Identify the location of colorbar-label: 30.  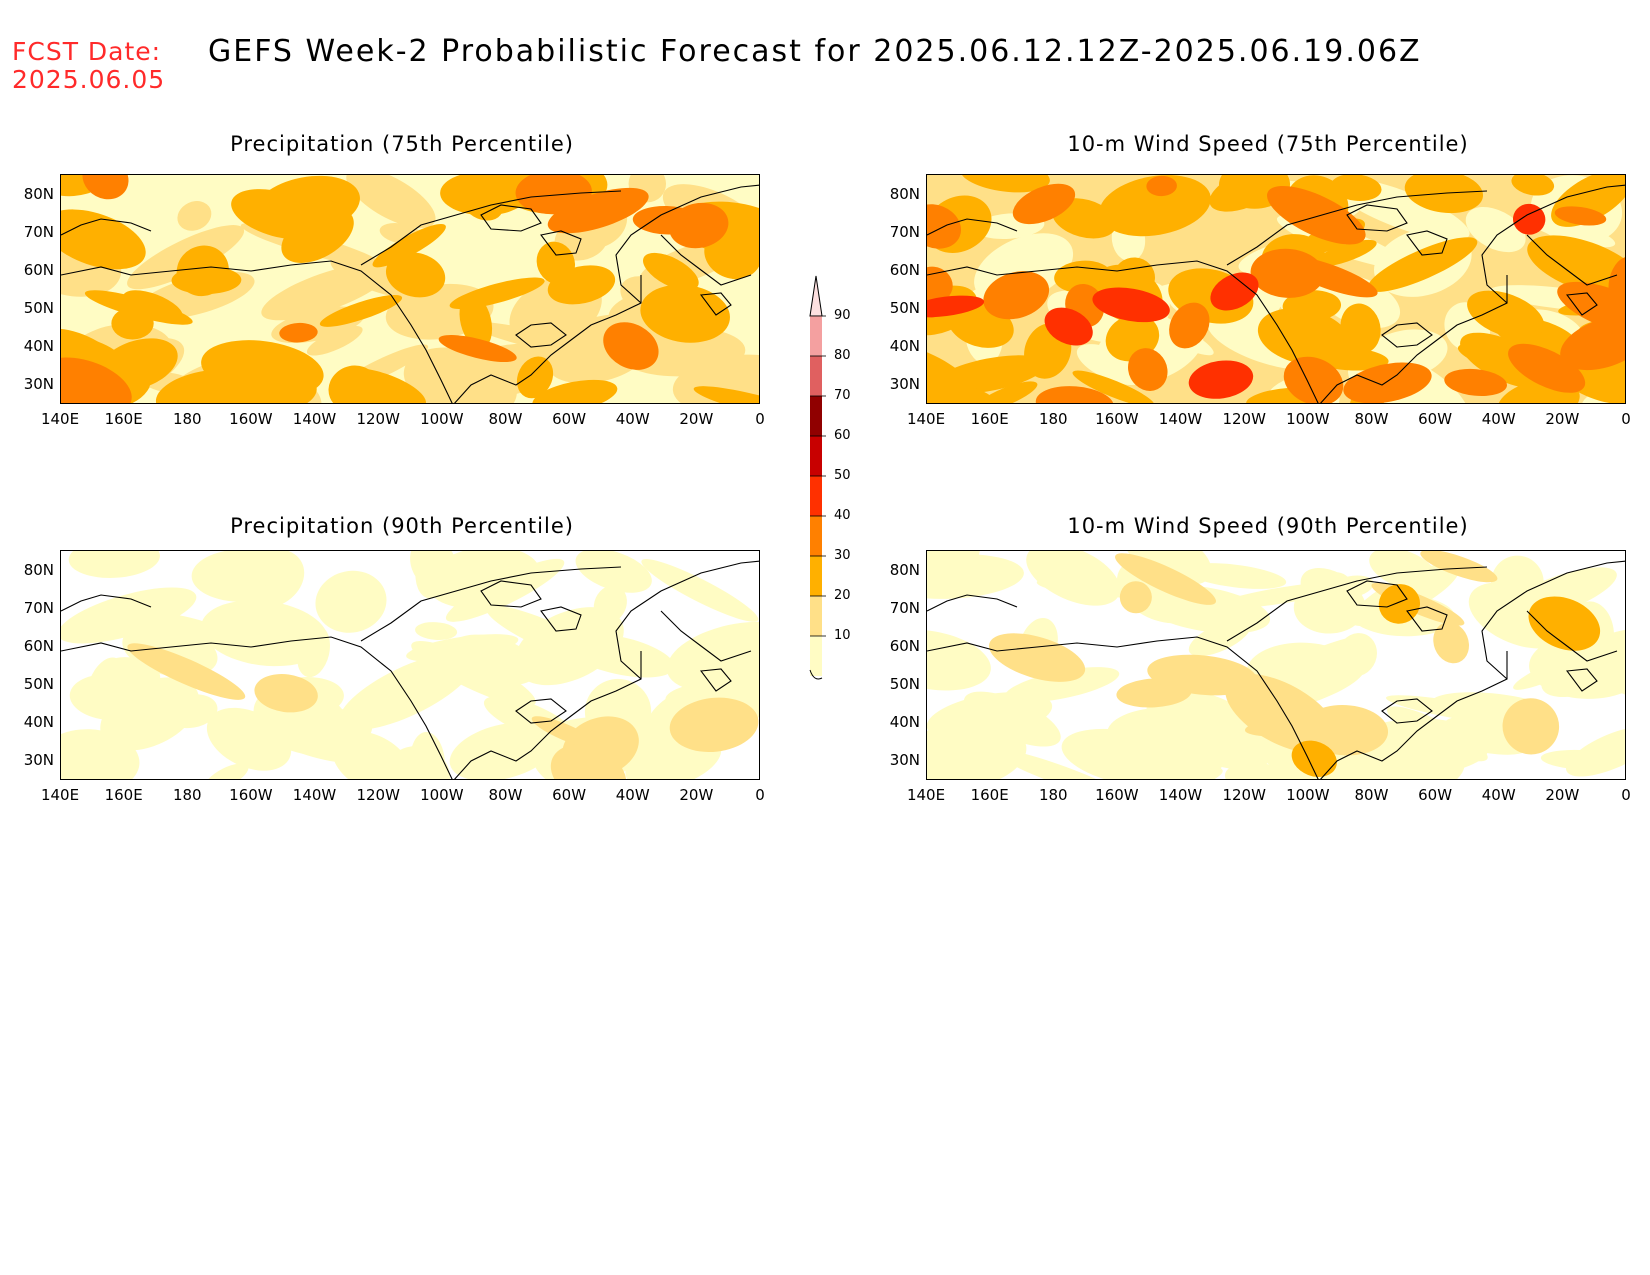
(842, 555).